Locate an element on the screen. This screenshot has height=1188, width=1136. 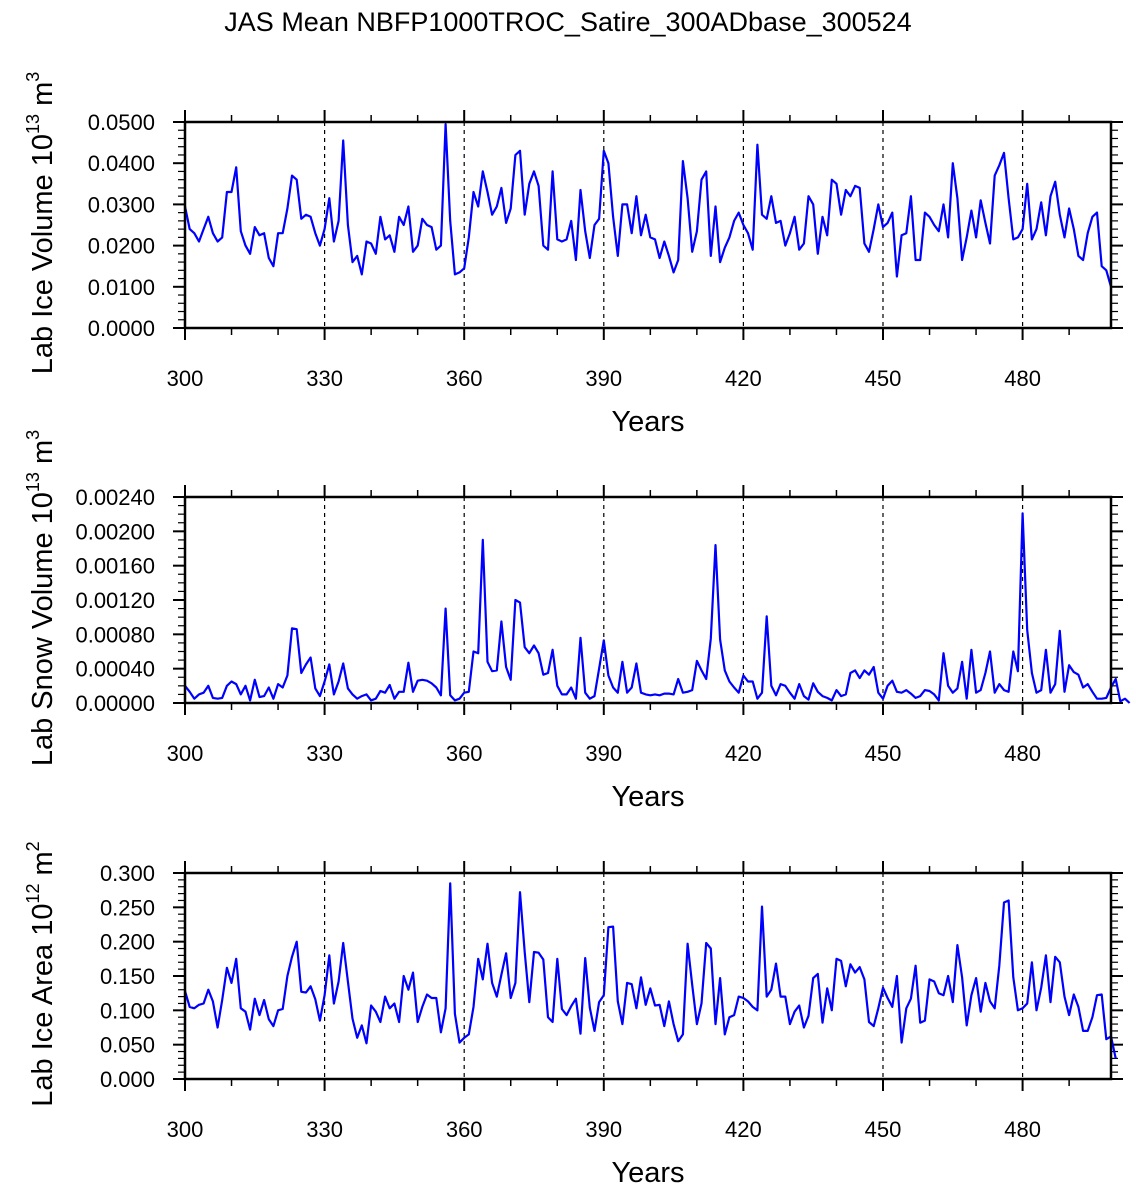
y-label-text: Lab Snow Volume 10 is located at coordinates (43, 629).